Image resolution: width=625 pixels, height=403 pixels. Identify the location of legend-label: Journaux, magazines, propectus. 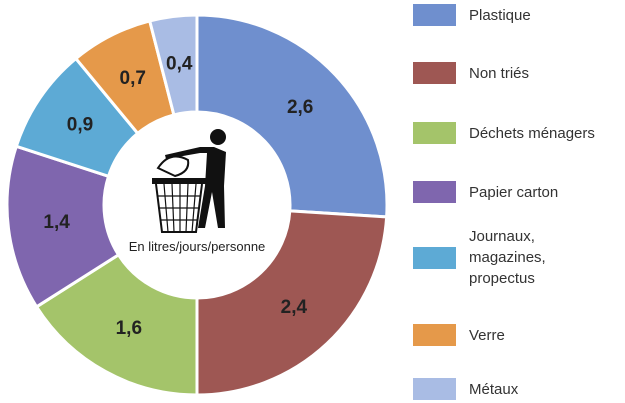
(507, 257).